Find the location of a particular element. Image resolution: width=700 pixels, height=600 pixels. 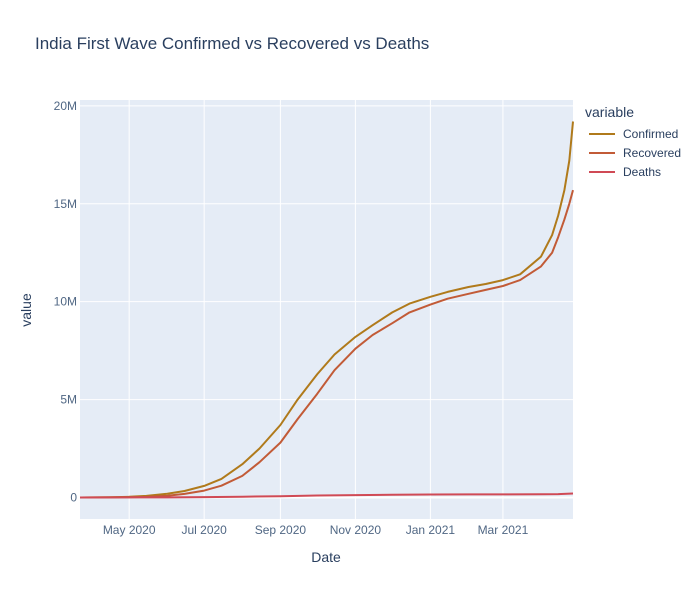

x-tick-label: Sep 2020 is located at coordinates (281, 530).